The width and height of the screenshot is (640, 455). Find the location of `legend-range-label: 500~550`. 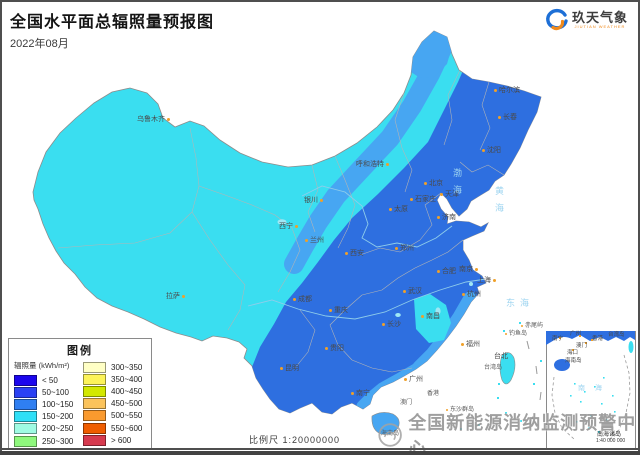

legend-range-label: 500~550 is located at coordinates (127, 416).